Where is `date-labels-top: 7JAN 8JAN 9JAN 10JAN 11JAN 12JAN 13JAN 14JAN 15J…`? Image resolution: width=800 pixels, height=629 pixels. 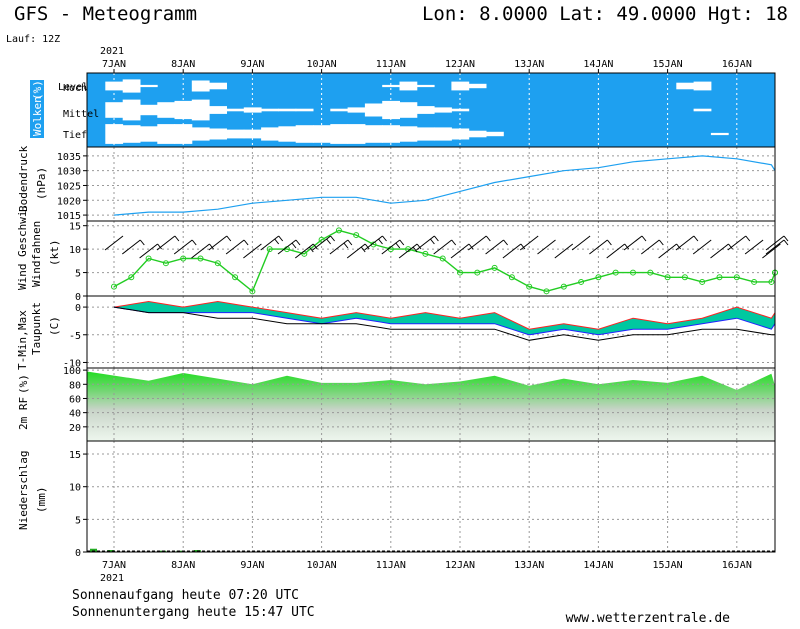
date-labels-top: 7JAN 8JAN 9JAN 10JAN 11JAN 12JAN 13JAN 14JAN 15J… is located at coordinates (427, 66).